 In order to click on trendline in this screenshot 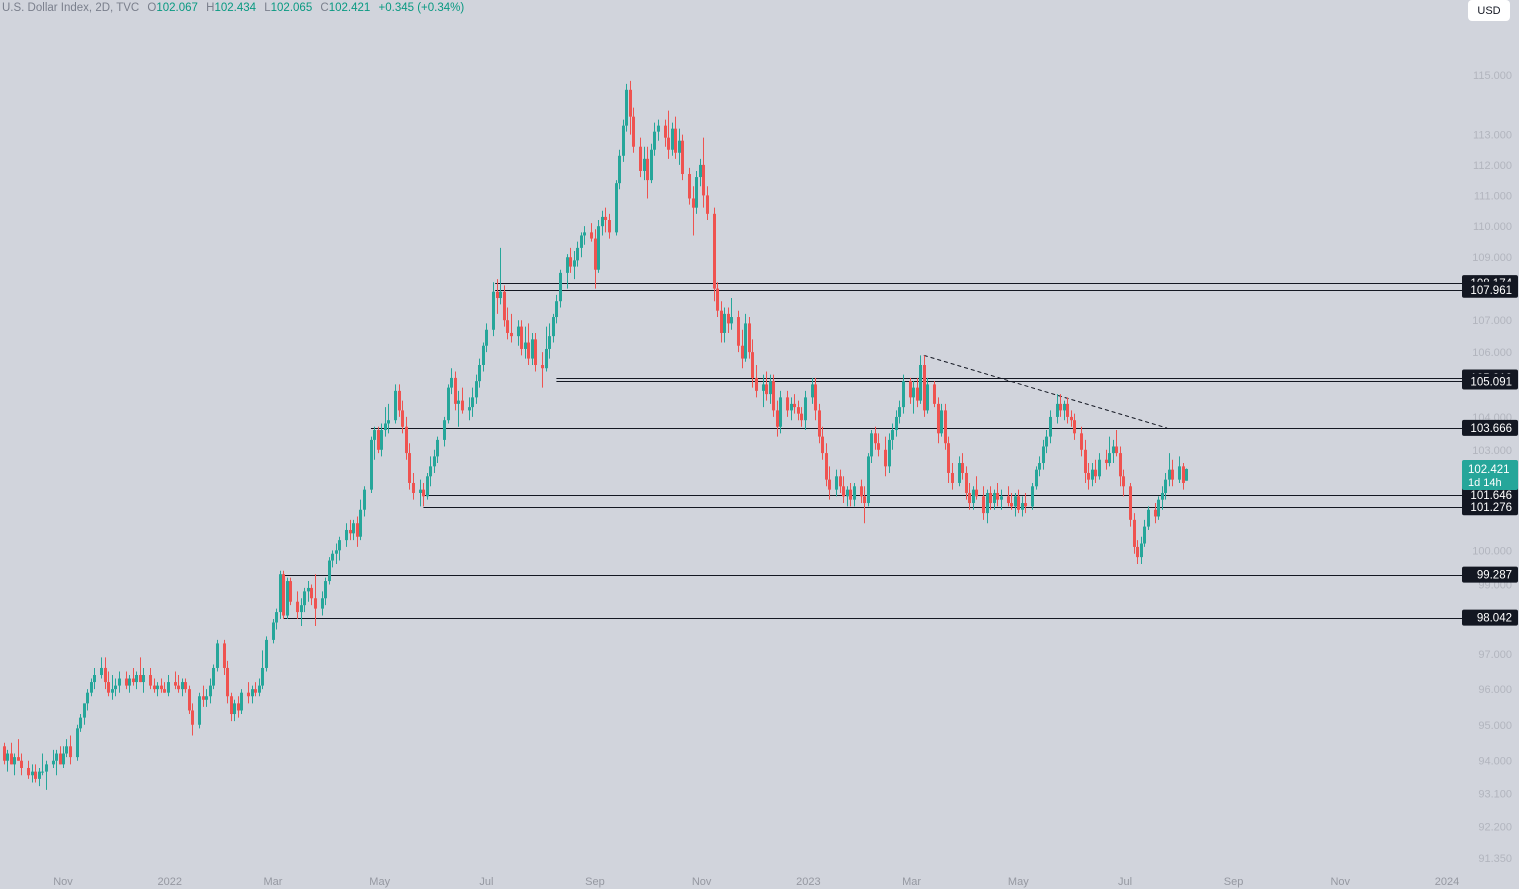, I will do `click(1045, 391)`.